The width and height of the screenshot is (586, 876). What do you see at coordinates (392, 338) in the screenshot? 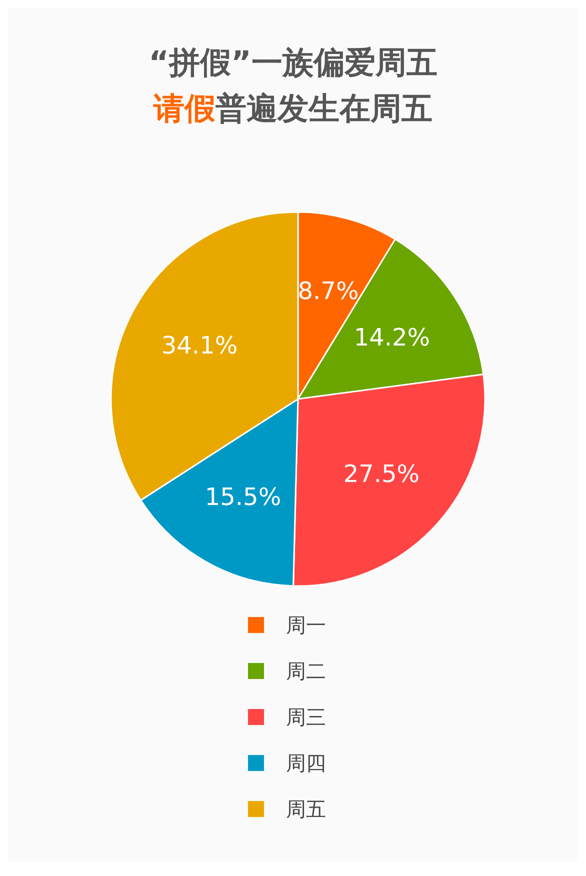
I see `data-label: 14.2%` at bounding box center [392, 338].